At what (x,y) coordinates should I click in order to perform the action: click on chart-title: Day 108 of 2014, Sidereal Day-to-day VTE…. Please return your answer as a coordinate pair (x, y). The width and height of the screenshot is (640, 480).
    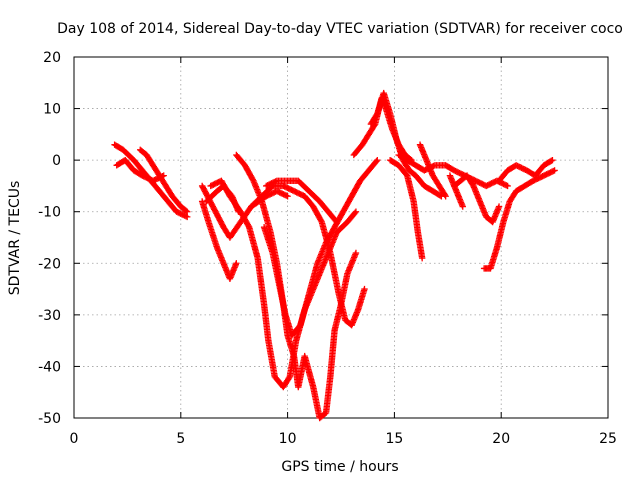
    Looking at the image, I should click on (340, 29).